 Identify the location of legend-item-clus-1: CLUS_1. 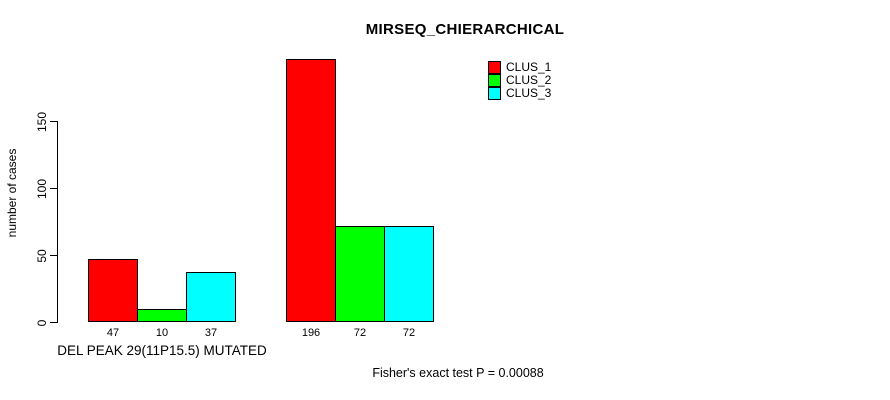
(519, 67).